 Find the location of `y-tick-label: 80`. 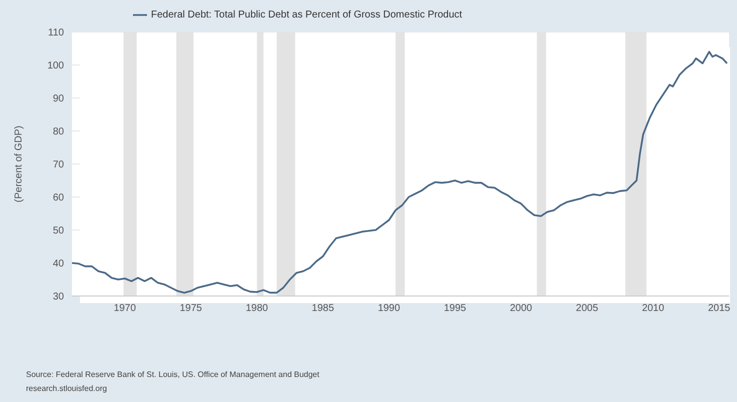

y-tick-label: 80 is located at coordinates (58, 132).